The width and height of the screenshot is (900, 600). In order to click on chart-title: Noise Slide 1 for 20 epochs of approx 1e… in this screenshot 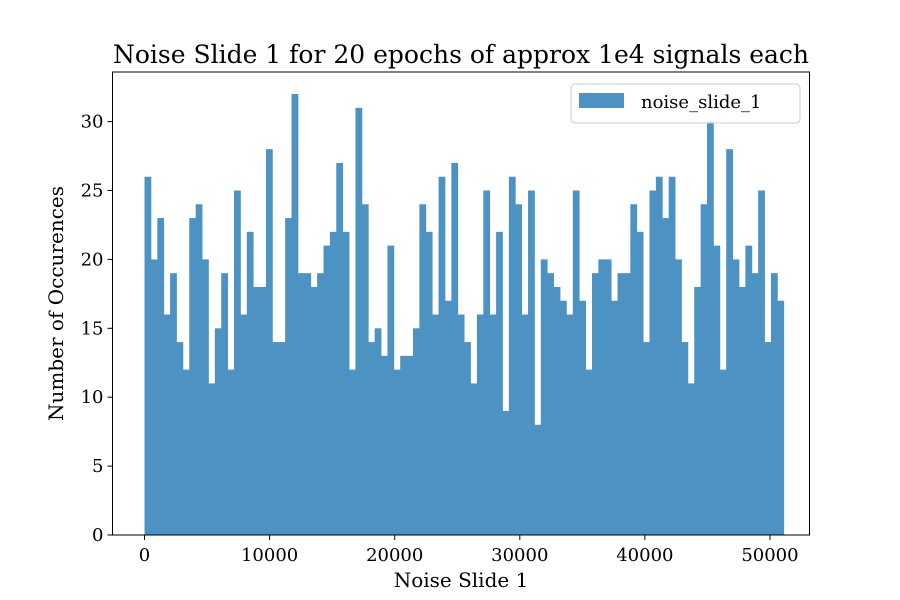, I will do `click(461, 54)`.